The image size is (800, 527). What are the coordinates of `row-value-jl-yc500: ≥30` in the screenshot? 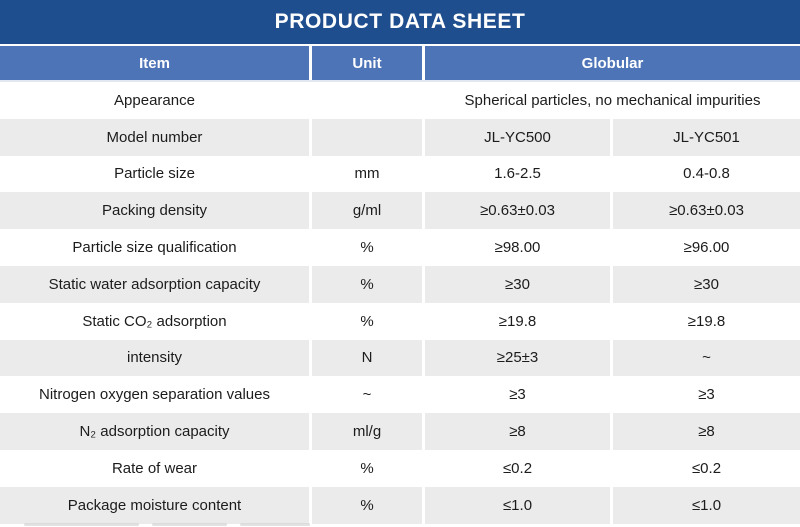 It's located at (517, 284).